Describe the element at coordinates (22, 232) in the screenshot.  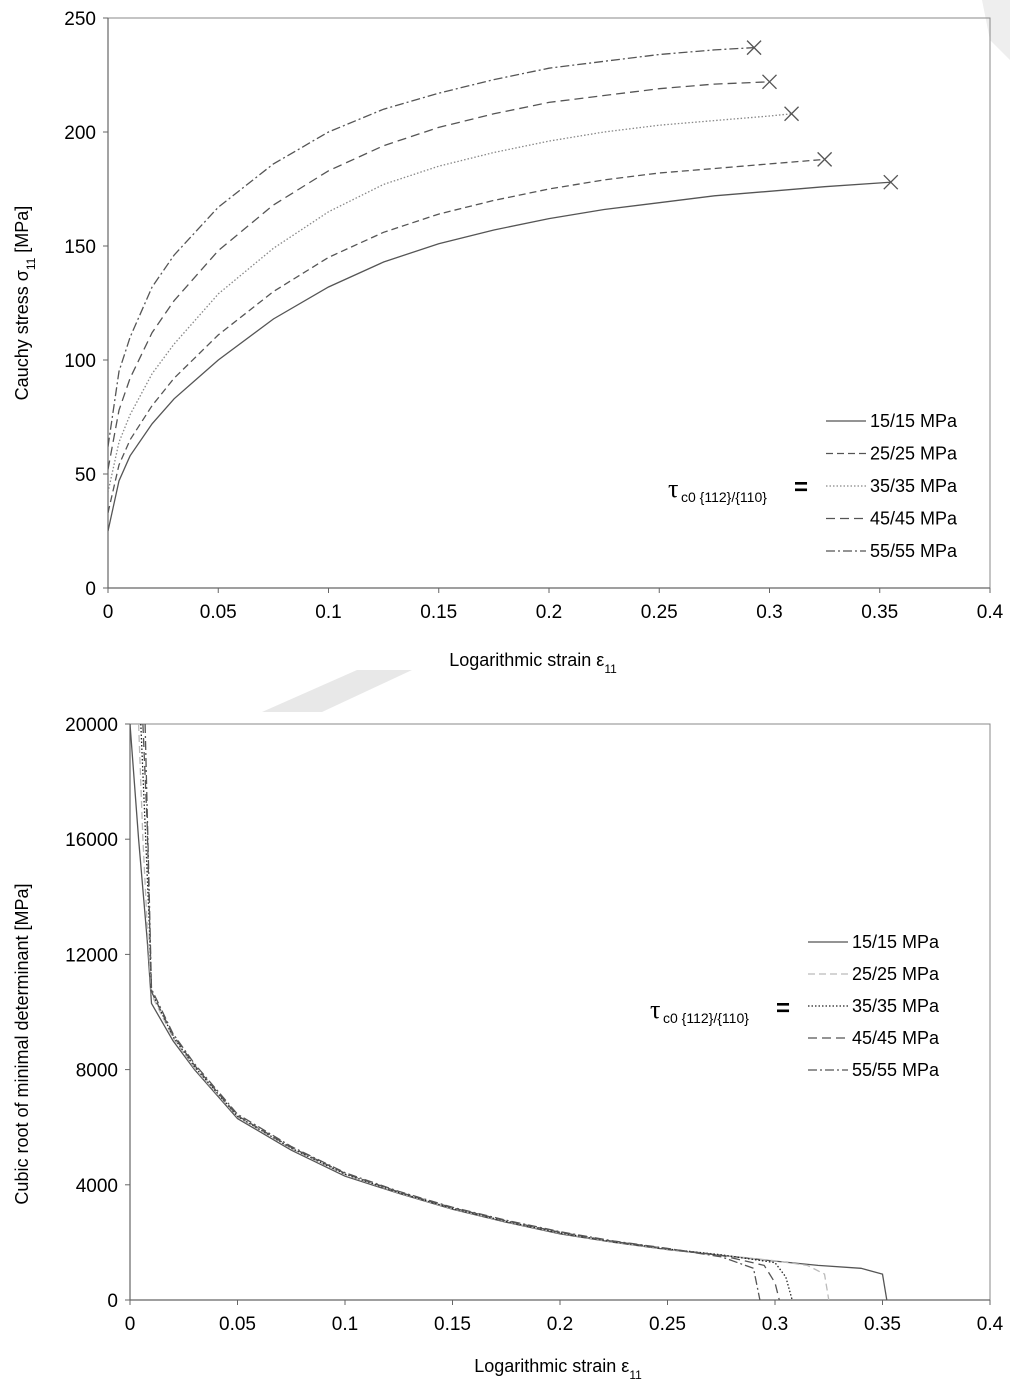
I see `y-axis-label-unit: [MPa]` at that location.